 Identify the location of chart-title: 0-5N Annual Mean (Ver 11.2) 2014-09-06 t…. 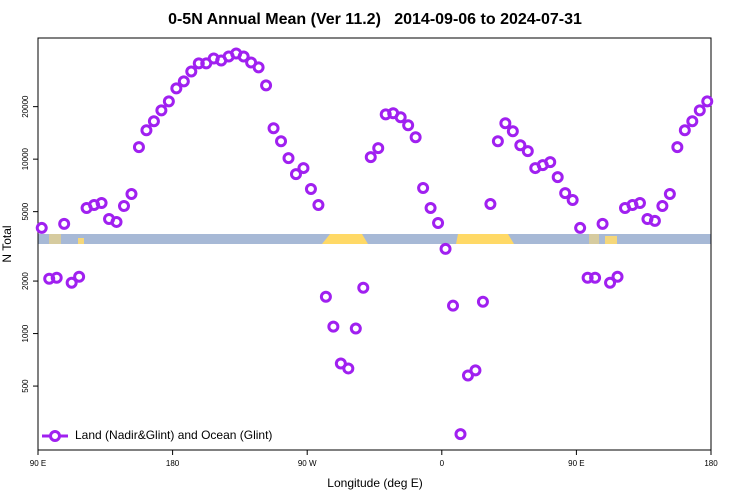
(375, 19).